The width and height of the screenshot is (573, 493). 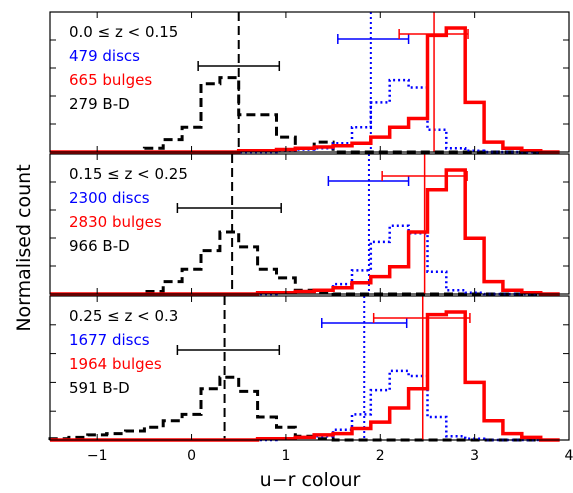 I want to click on x-tick-label: 0, so click(x=191, y=456).